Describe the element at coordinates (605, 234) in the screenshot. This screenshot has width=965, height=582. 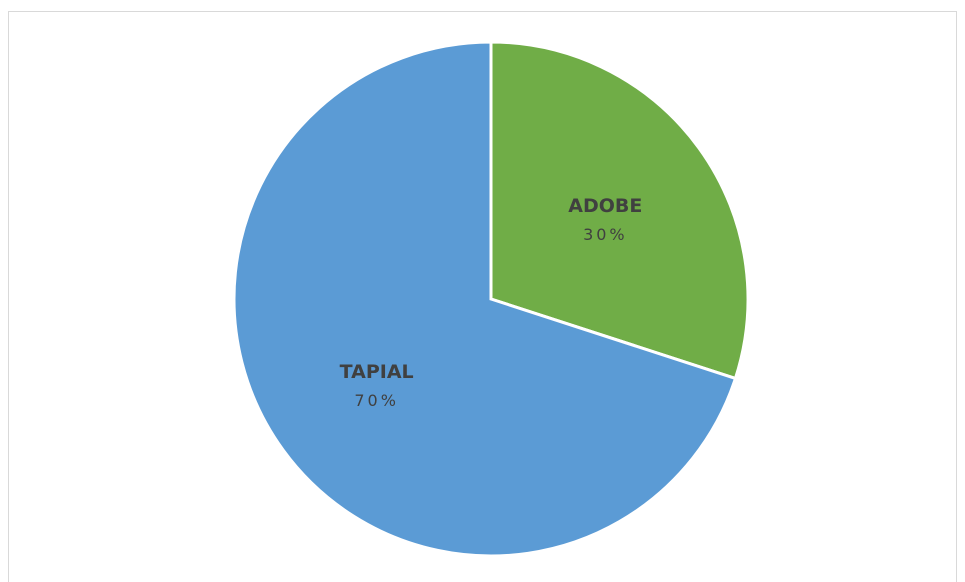
I see `slice-value-adobe: 30%` at that location.